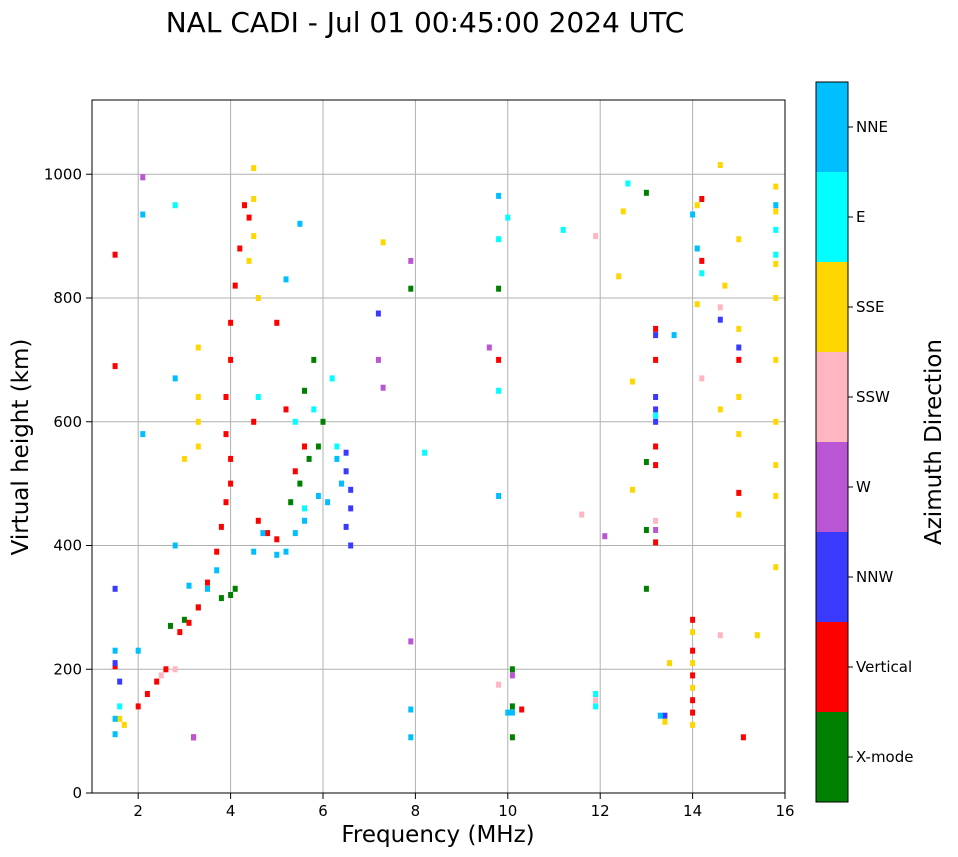 This screenshot has width=958, height=857. What do you see at coordinates (874, 577) in the screenshot?
I see `colorbar-tick-label: NNW` at bounding box center [874, 577].